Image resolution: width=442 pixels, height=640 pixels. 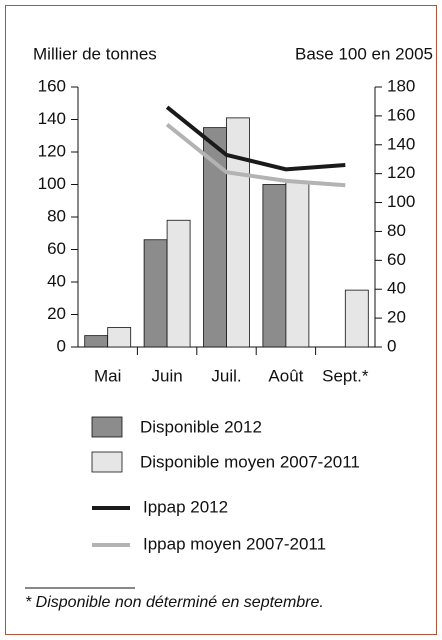 I want to click on y-tick-label: 0, so click(x=61, y=345).